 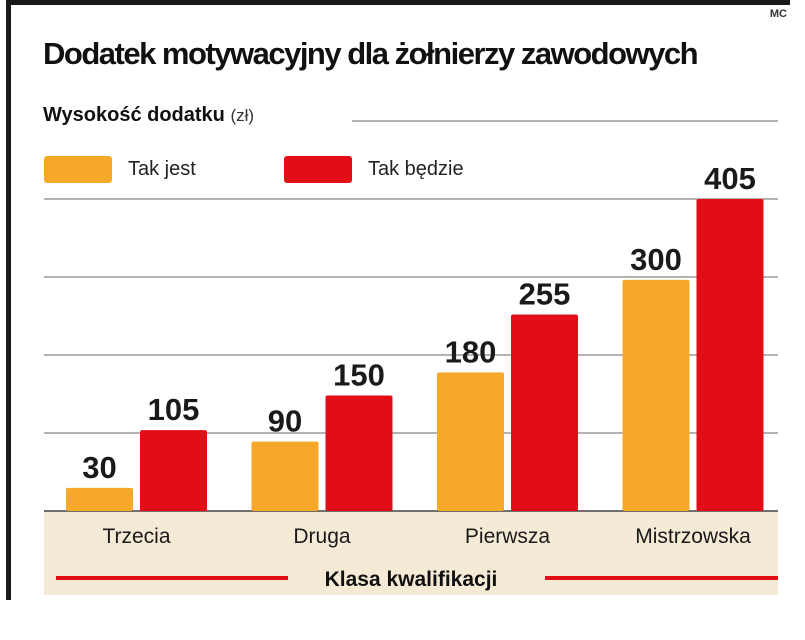 I want to click on x-tick-label: Mistrzowska, so click(x=693, y=536).